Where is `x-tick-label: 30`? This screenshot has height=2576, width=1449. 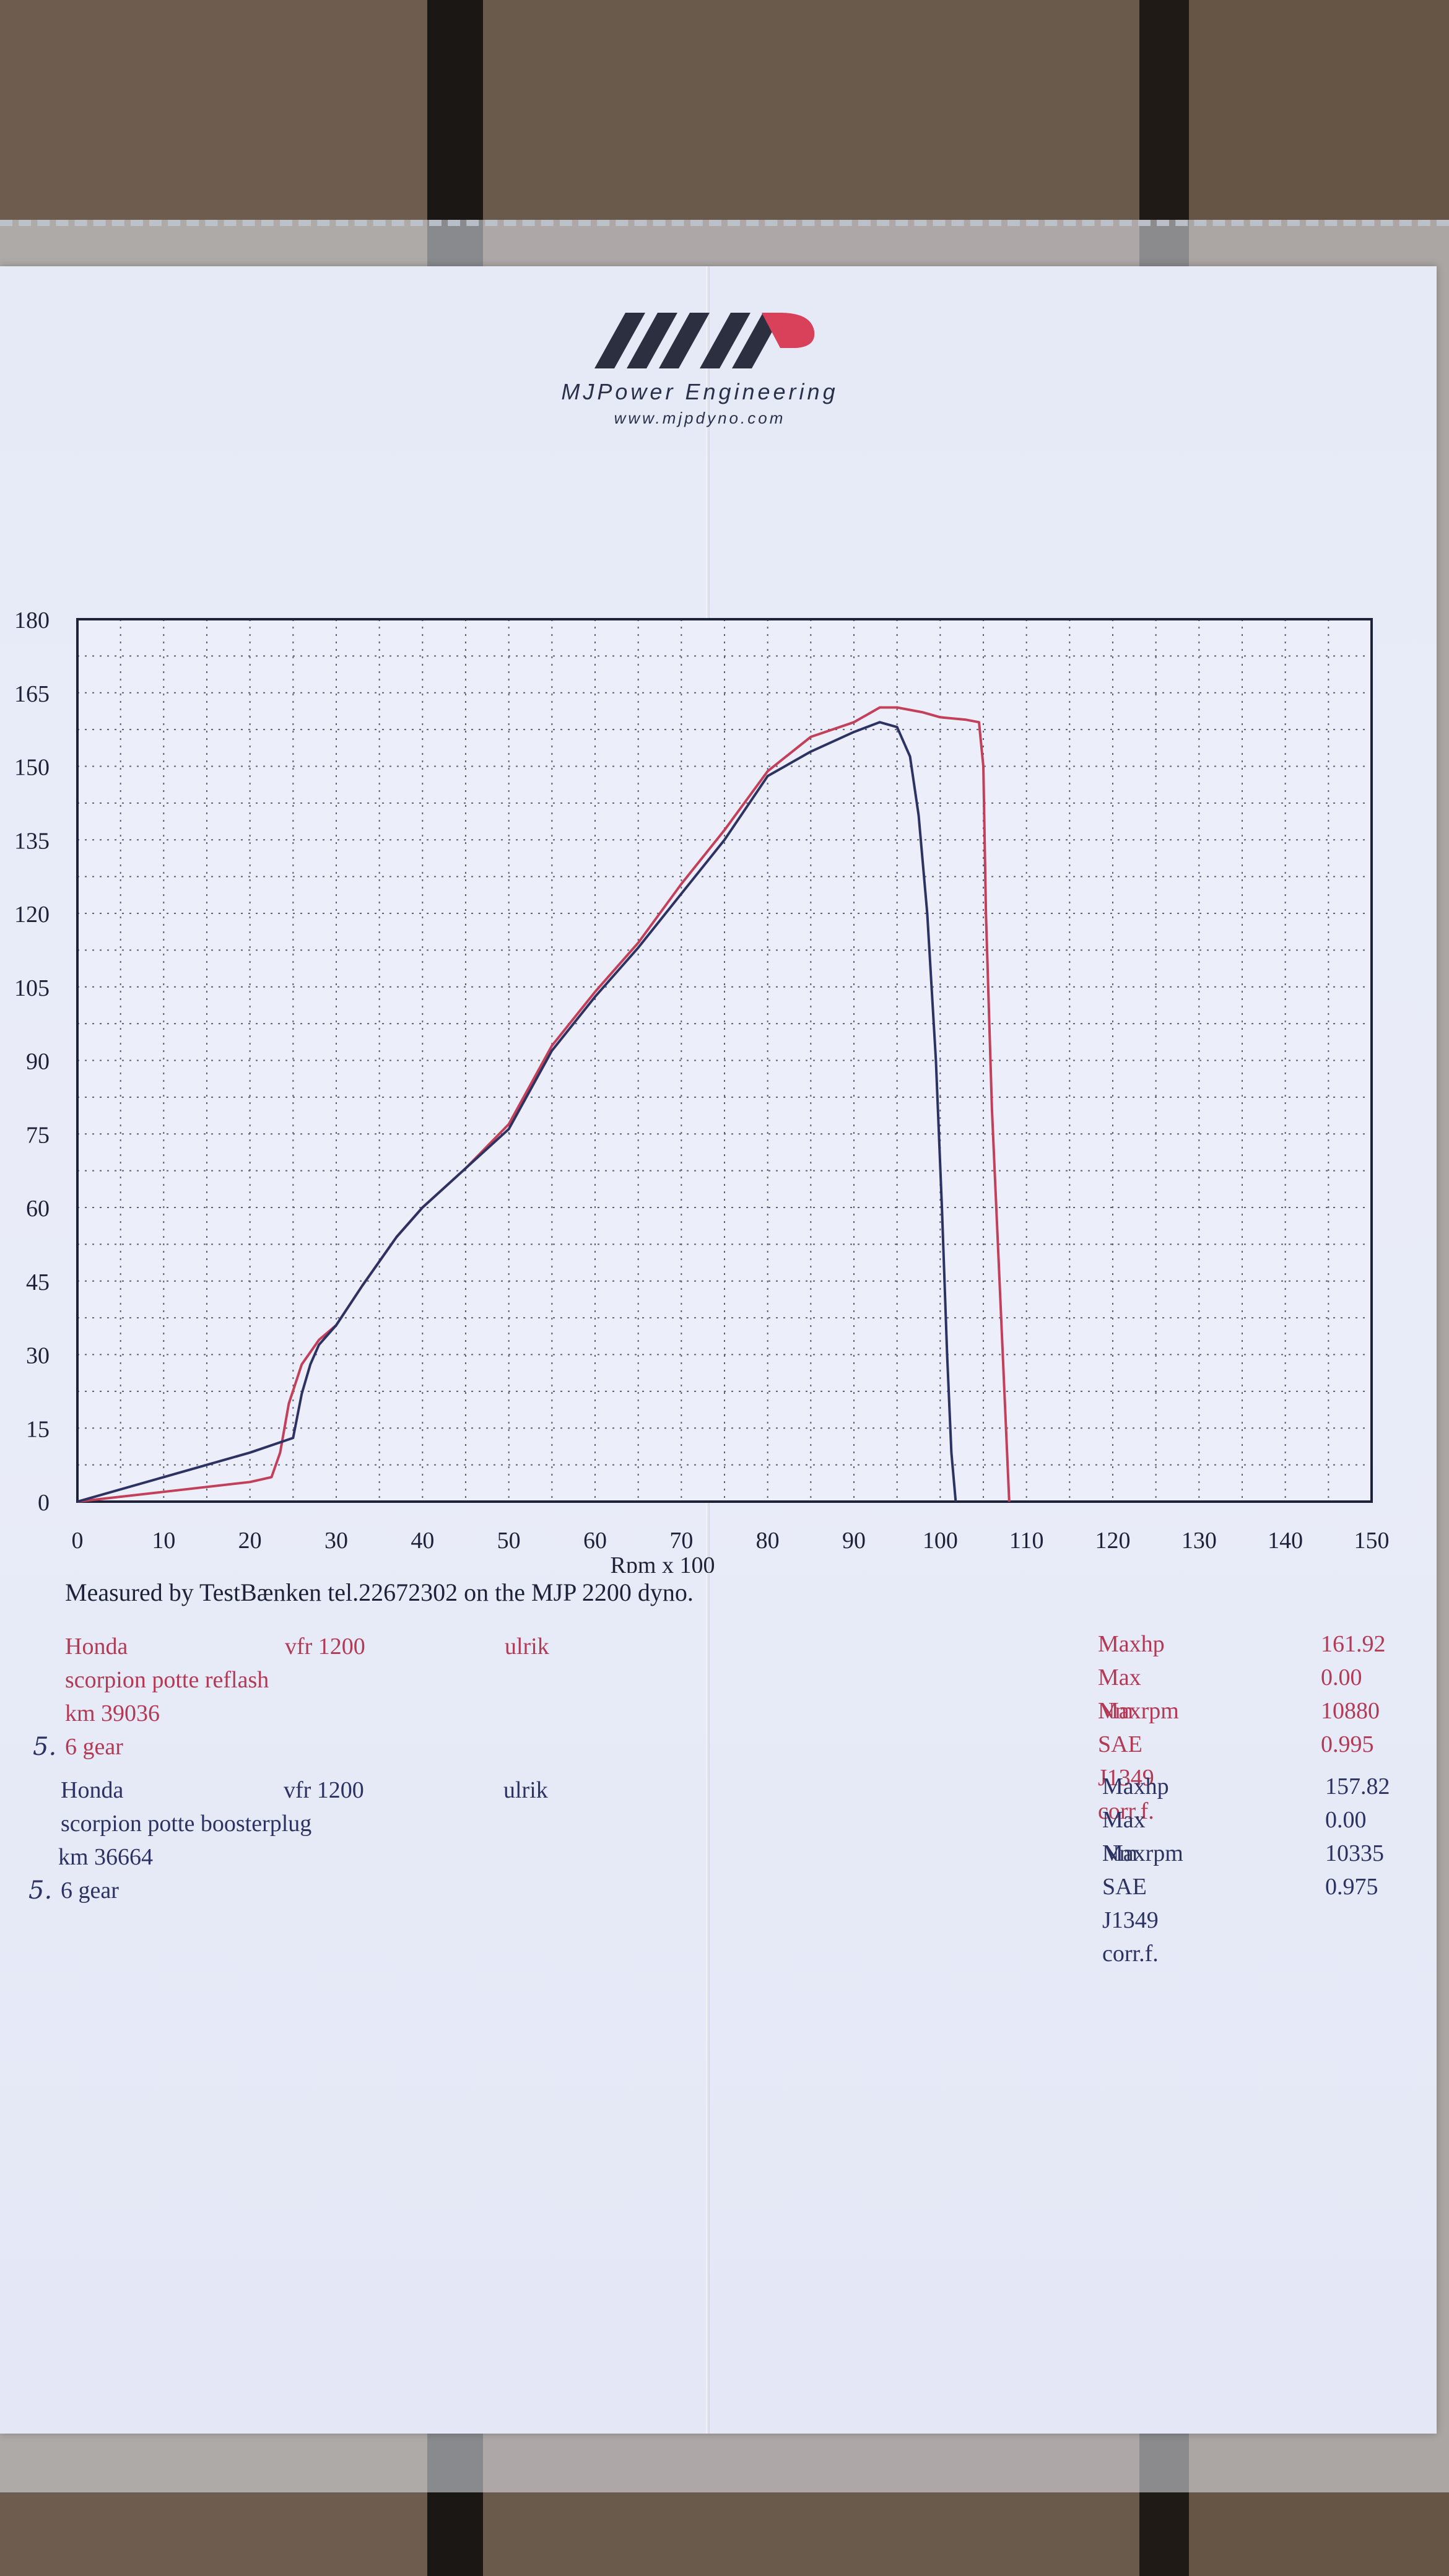 x-tick-label: 30 is located at coordinates (336, 1541).